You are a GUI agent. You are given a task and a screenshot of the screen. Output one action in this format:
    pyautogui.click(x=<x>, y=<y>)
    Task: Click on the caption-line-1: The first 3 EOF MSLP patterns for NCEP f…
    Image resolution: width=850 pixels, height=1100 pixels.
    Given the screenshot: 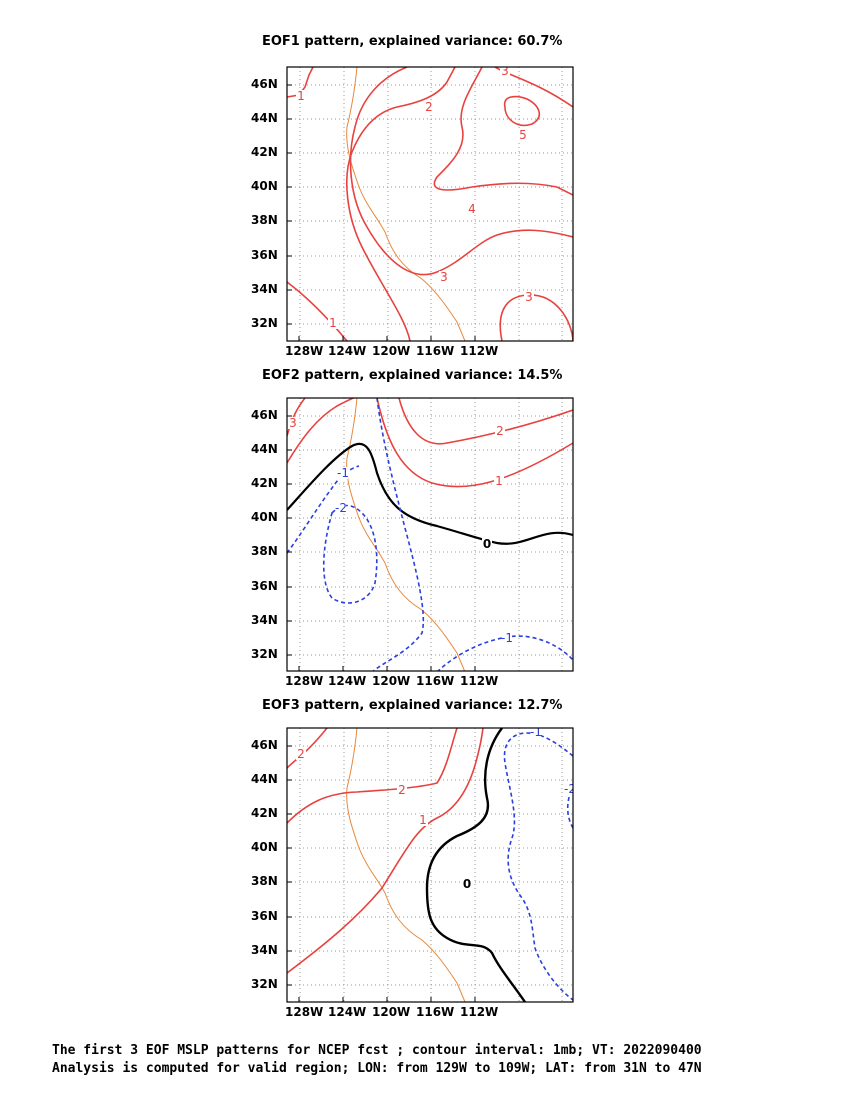 What is the action you would take?
    pyautogui.click(x=377, y=1050)
    